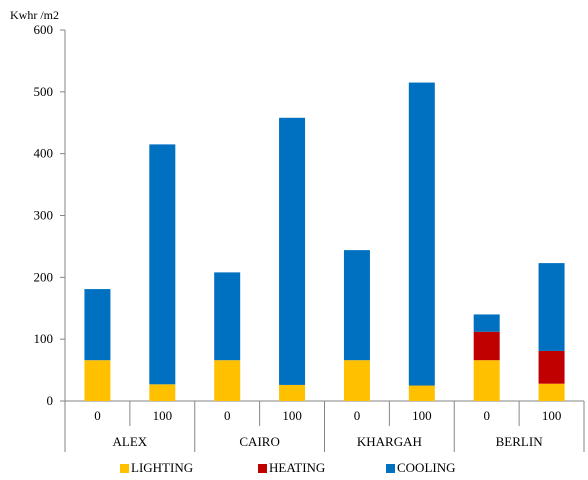 The width and height of the screenshot is (588, 480). Describe the element at coordinates (34, 15) in the screenshot. I see `y-axis-label: Kwhr /m2` at that location.